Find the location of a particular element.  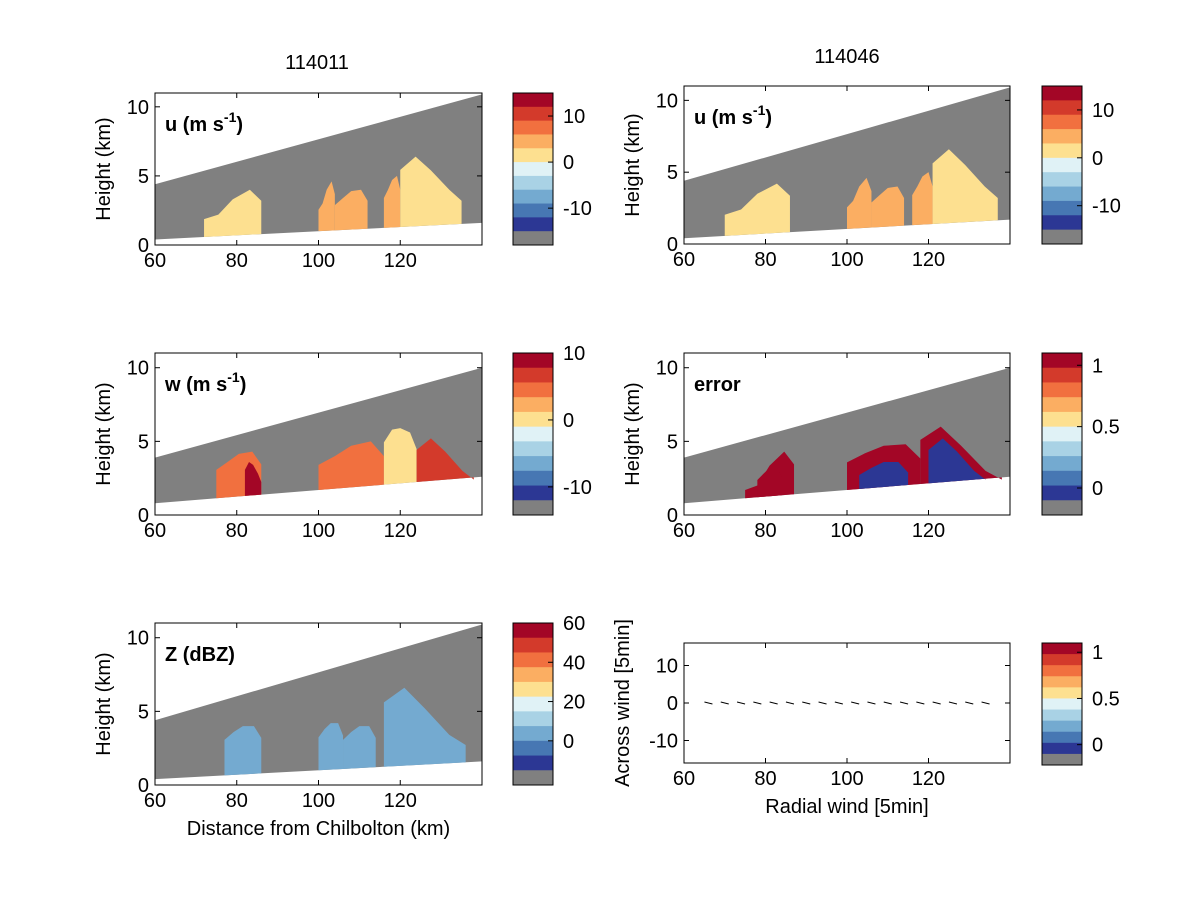

y-tick-label: 10 is located at coordinates (138, 108).